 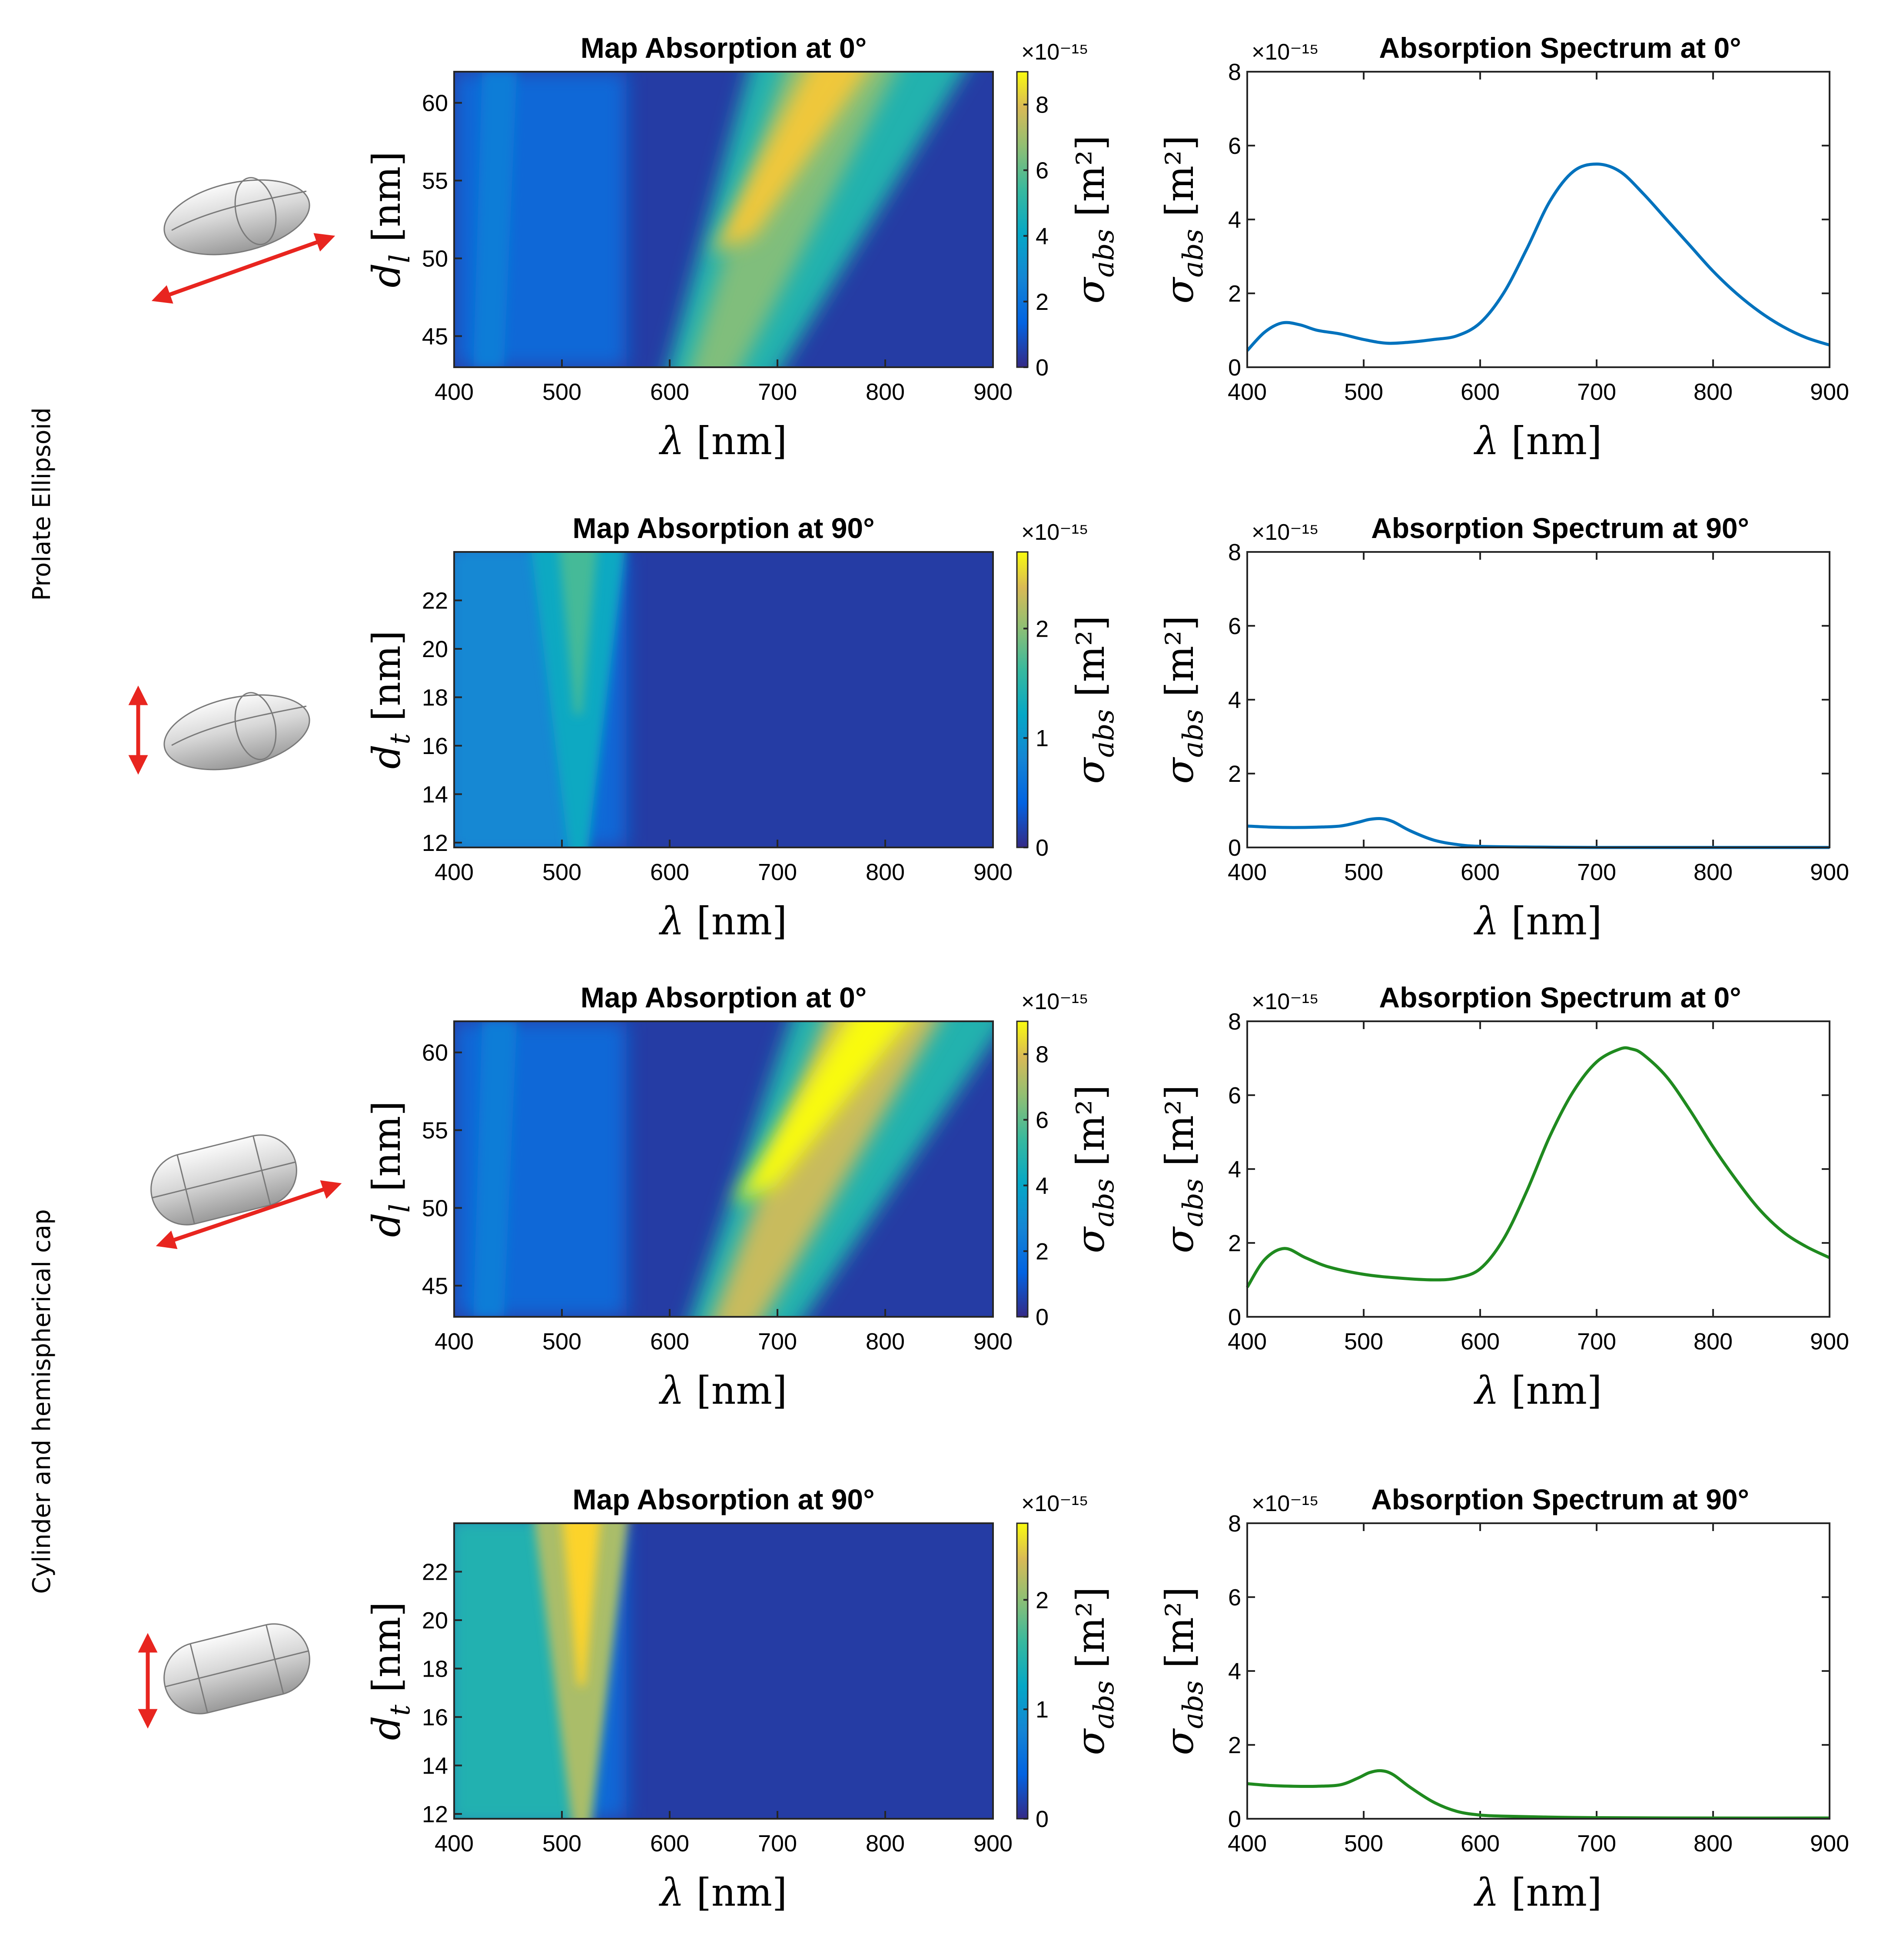 I want to click on y-tick-label: 12, so click(x=435, y=843).